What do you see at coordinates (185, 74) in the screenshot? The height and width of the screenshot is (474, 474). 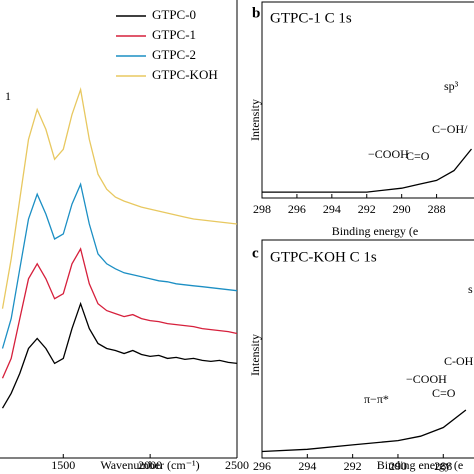 I see `legend-label: GTPC-KOH` at bounding box center [185, 74].